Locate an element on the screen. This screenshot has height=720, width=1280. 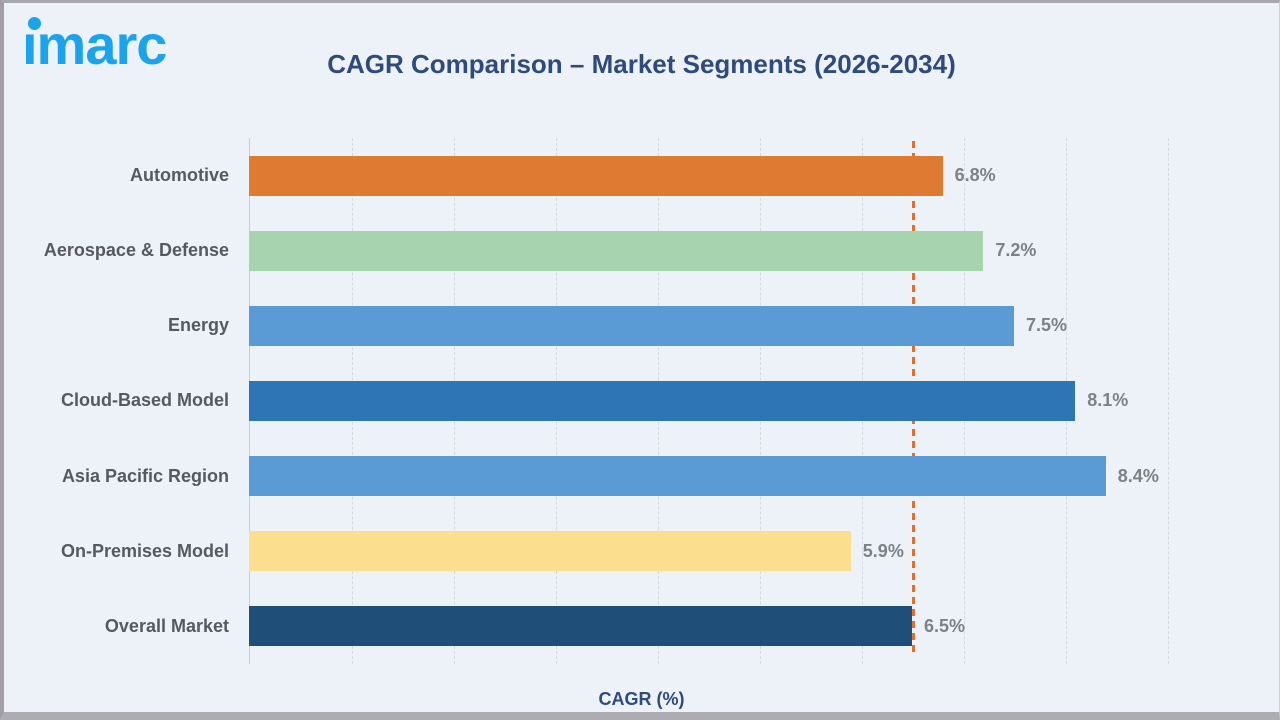
category-label: On-Premises Model is located at coordinates (144, 550).